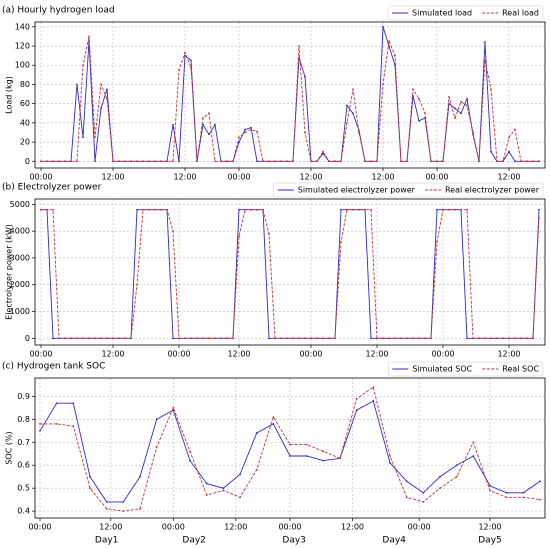  I want to click on legend-label: Real SOC, so click(520, 369).